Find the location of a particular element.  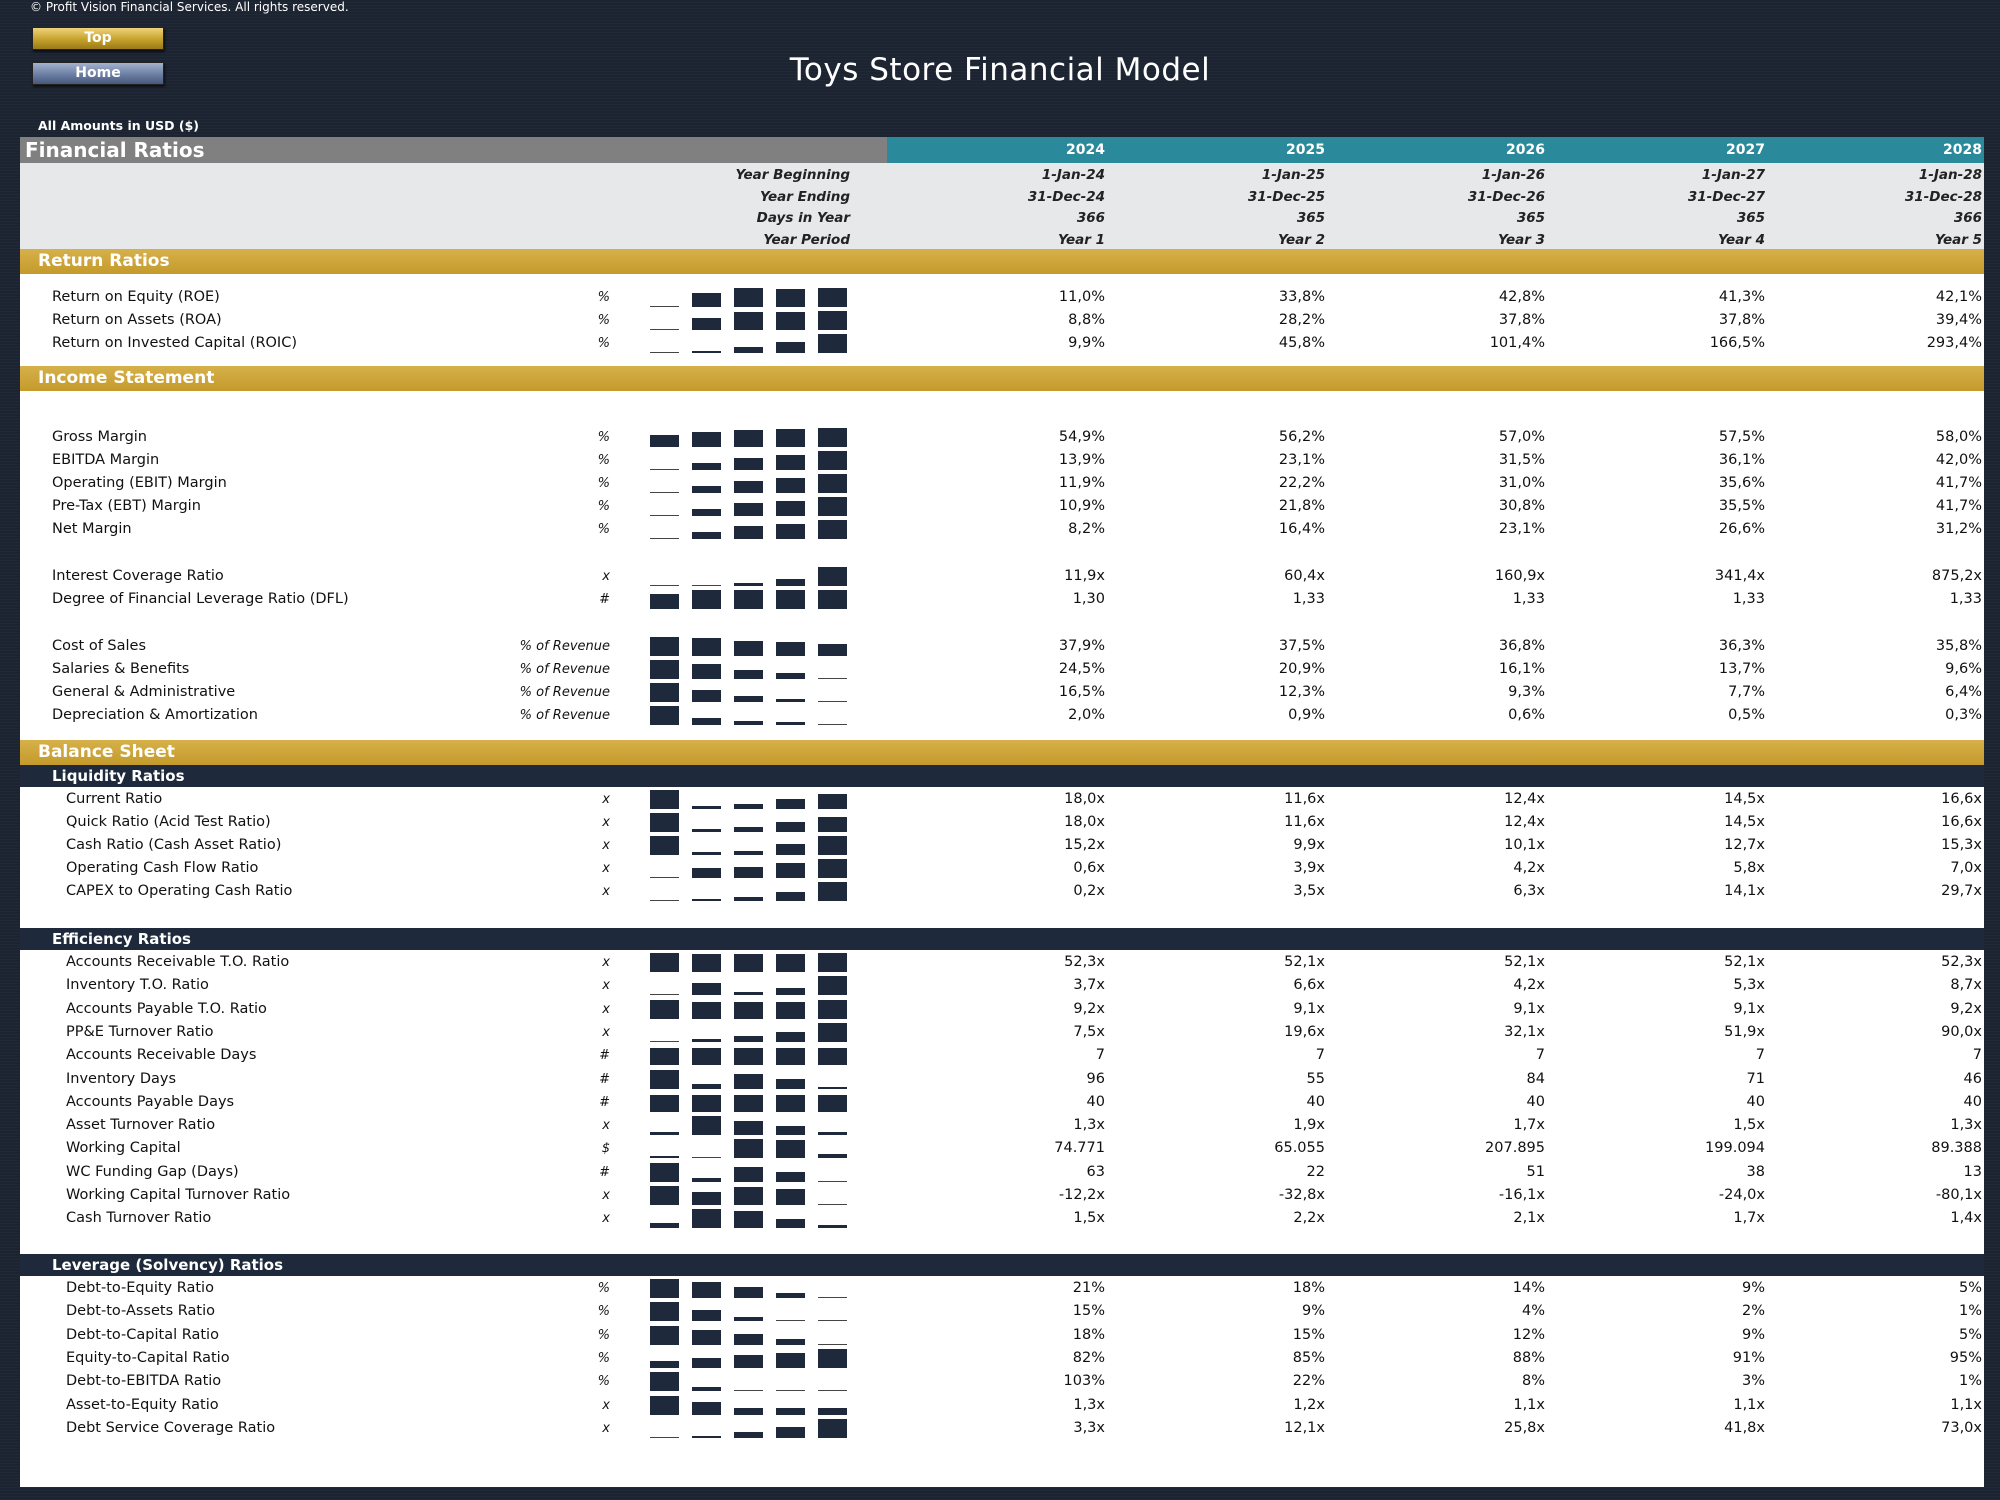

period-info-label: Year Period is located at coordinates (806, 239).